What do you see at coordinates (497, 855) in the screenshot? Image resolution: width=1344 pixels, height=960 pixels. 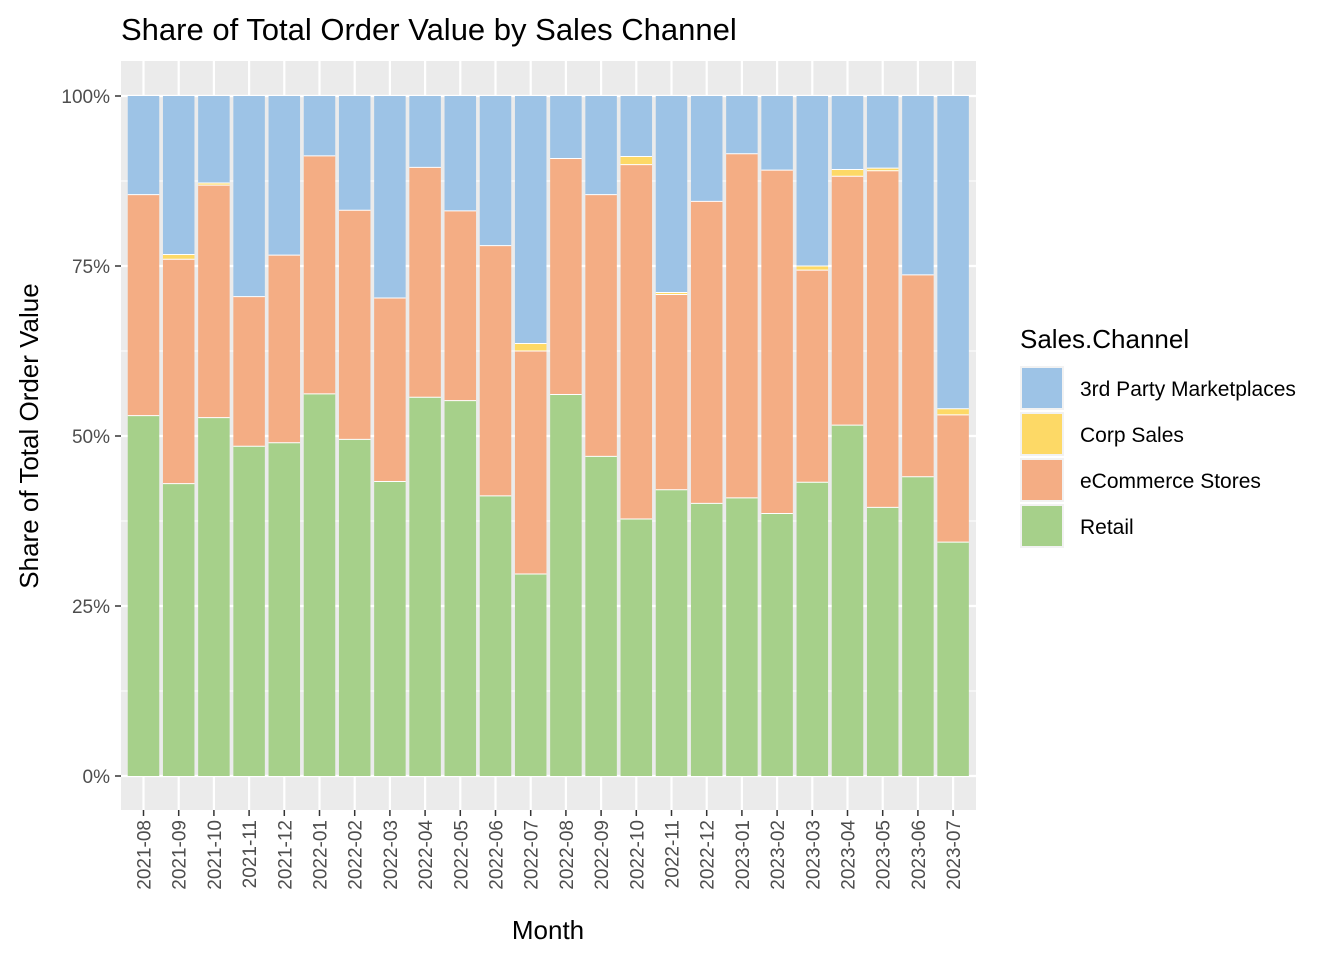 I see `x-tick-label: 2022-06` at bounding box center [497, 855].